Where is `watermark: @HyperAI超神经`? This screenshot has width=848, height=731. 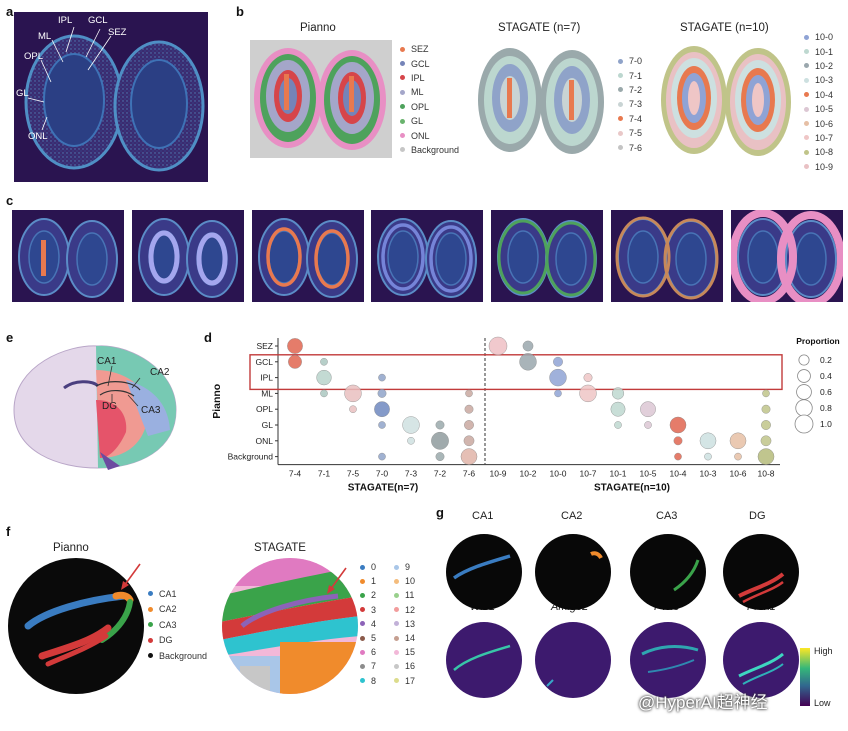
watermark: @HyperAI超神经 is located at coordinates (703, 702).